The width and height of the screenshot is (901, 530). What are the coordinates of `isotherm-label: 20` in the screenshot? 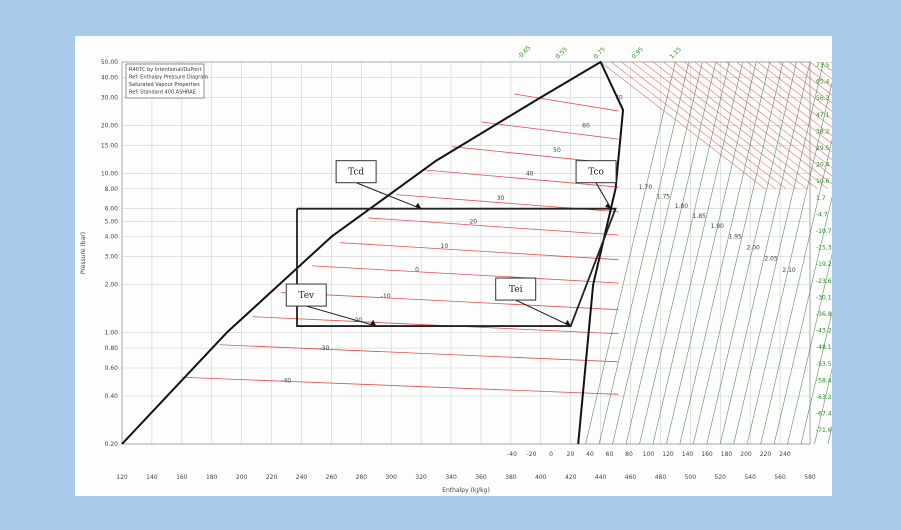 It's located at (473, 221).